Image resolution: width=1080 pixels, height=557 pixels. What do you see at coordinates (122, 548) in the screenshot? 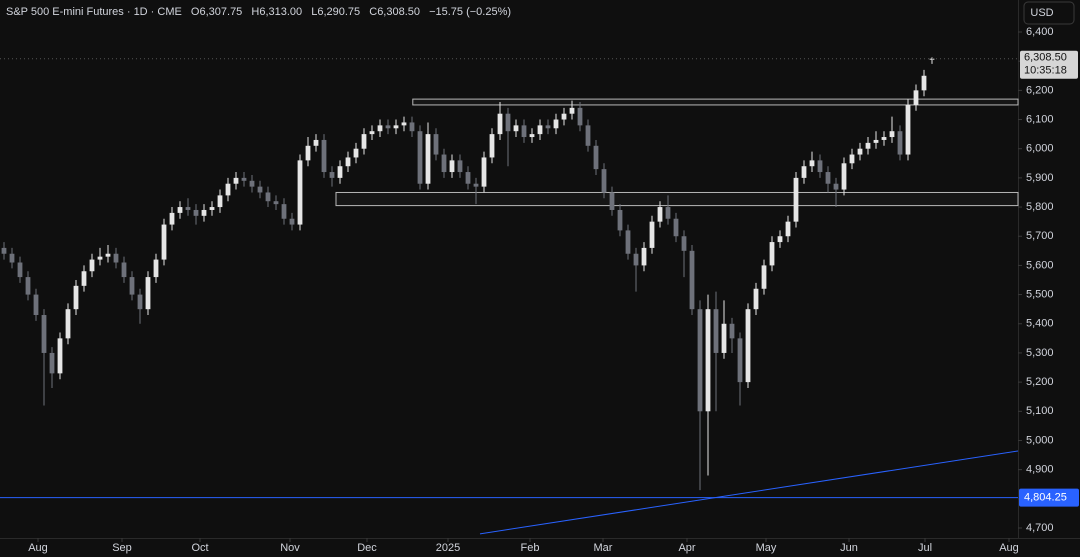
I see `x-tick-label: Sep` at bounding box center [122, 548].